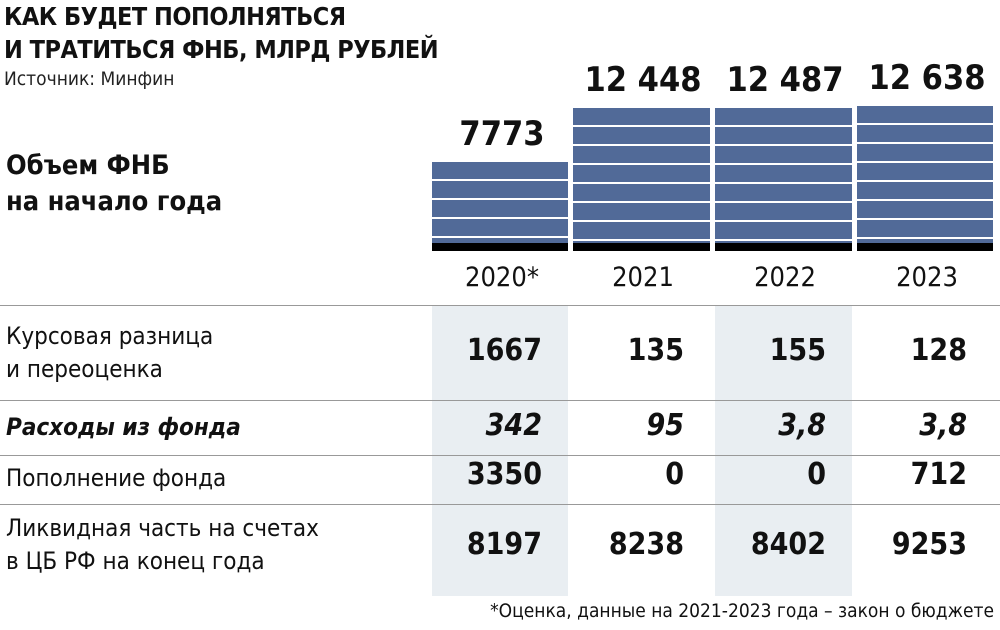  What do you see at coordinates (500, 451) in the screenshot?
I see `column-shade-2020` at bounding box center [500, 451].